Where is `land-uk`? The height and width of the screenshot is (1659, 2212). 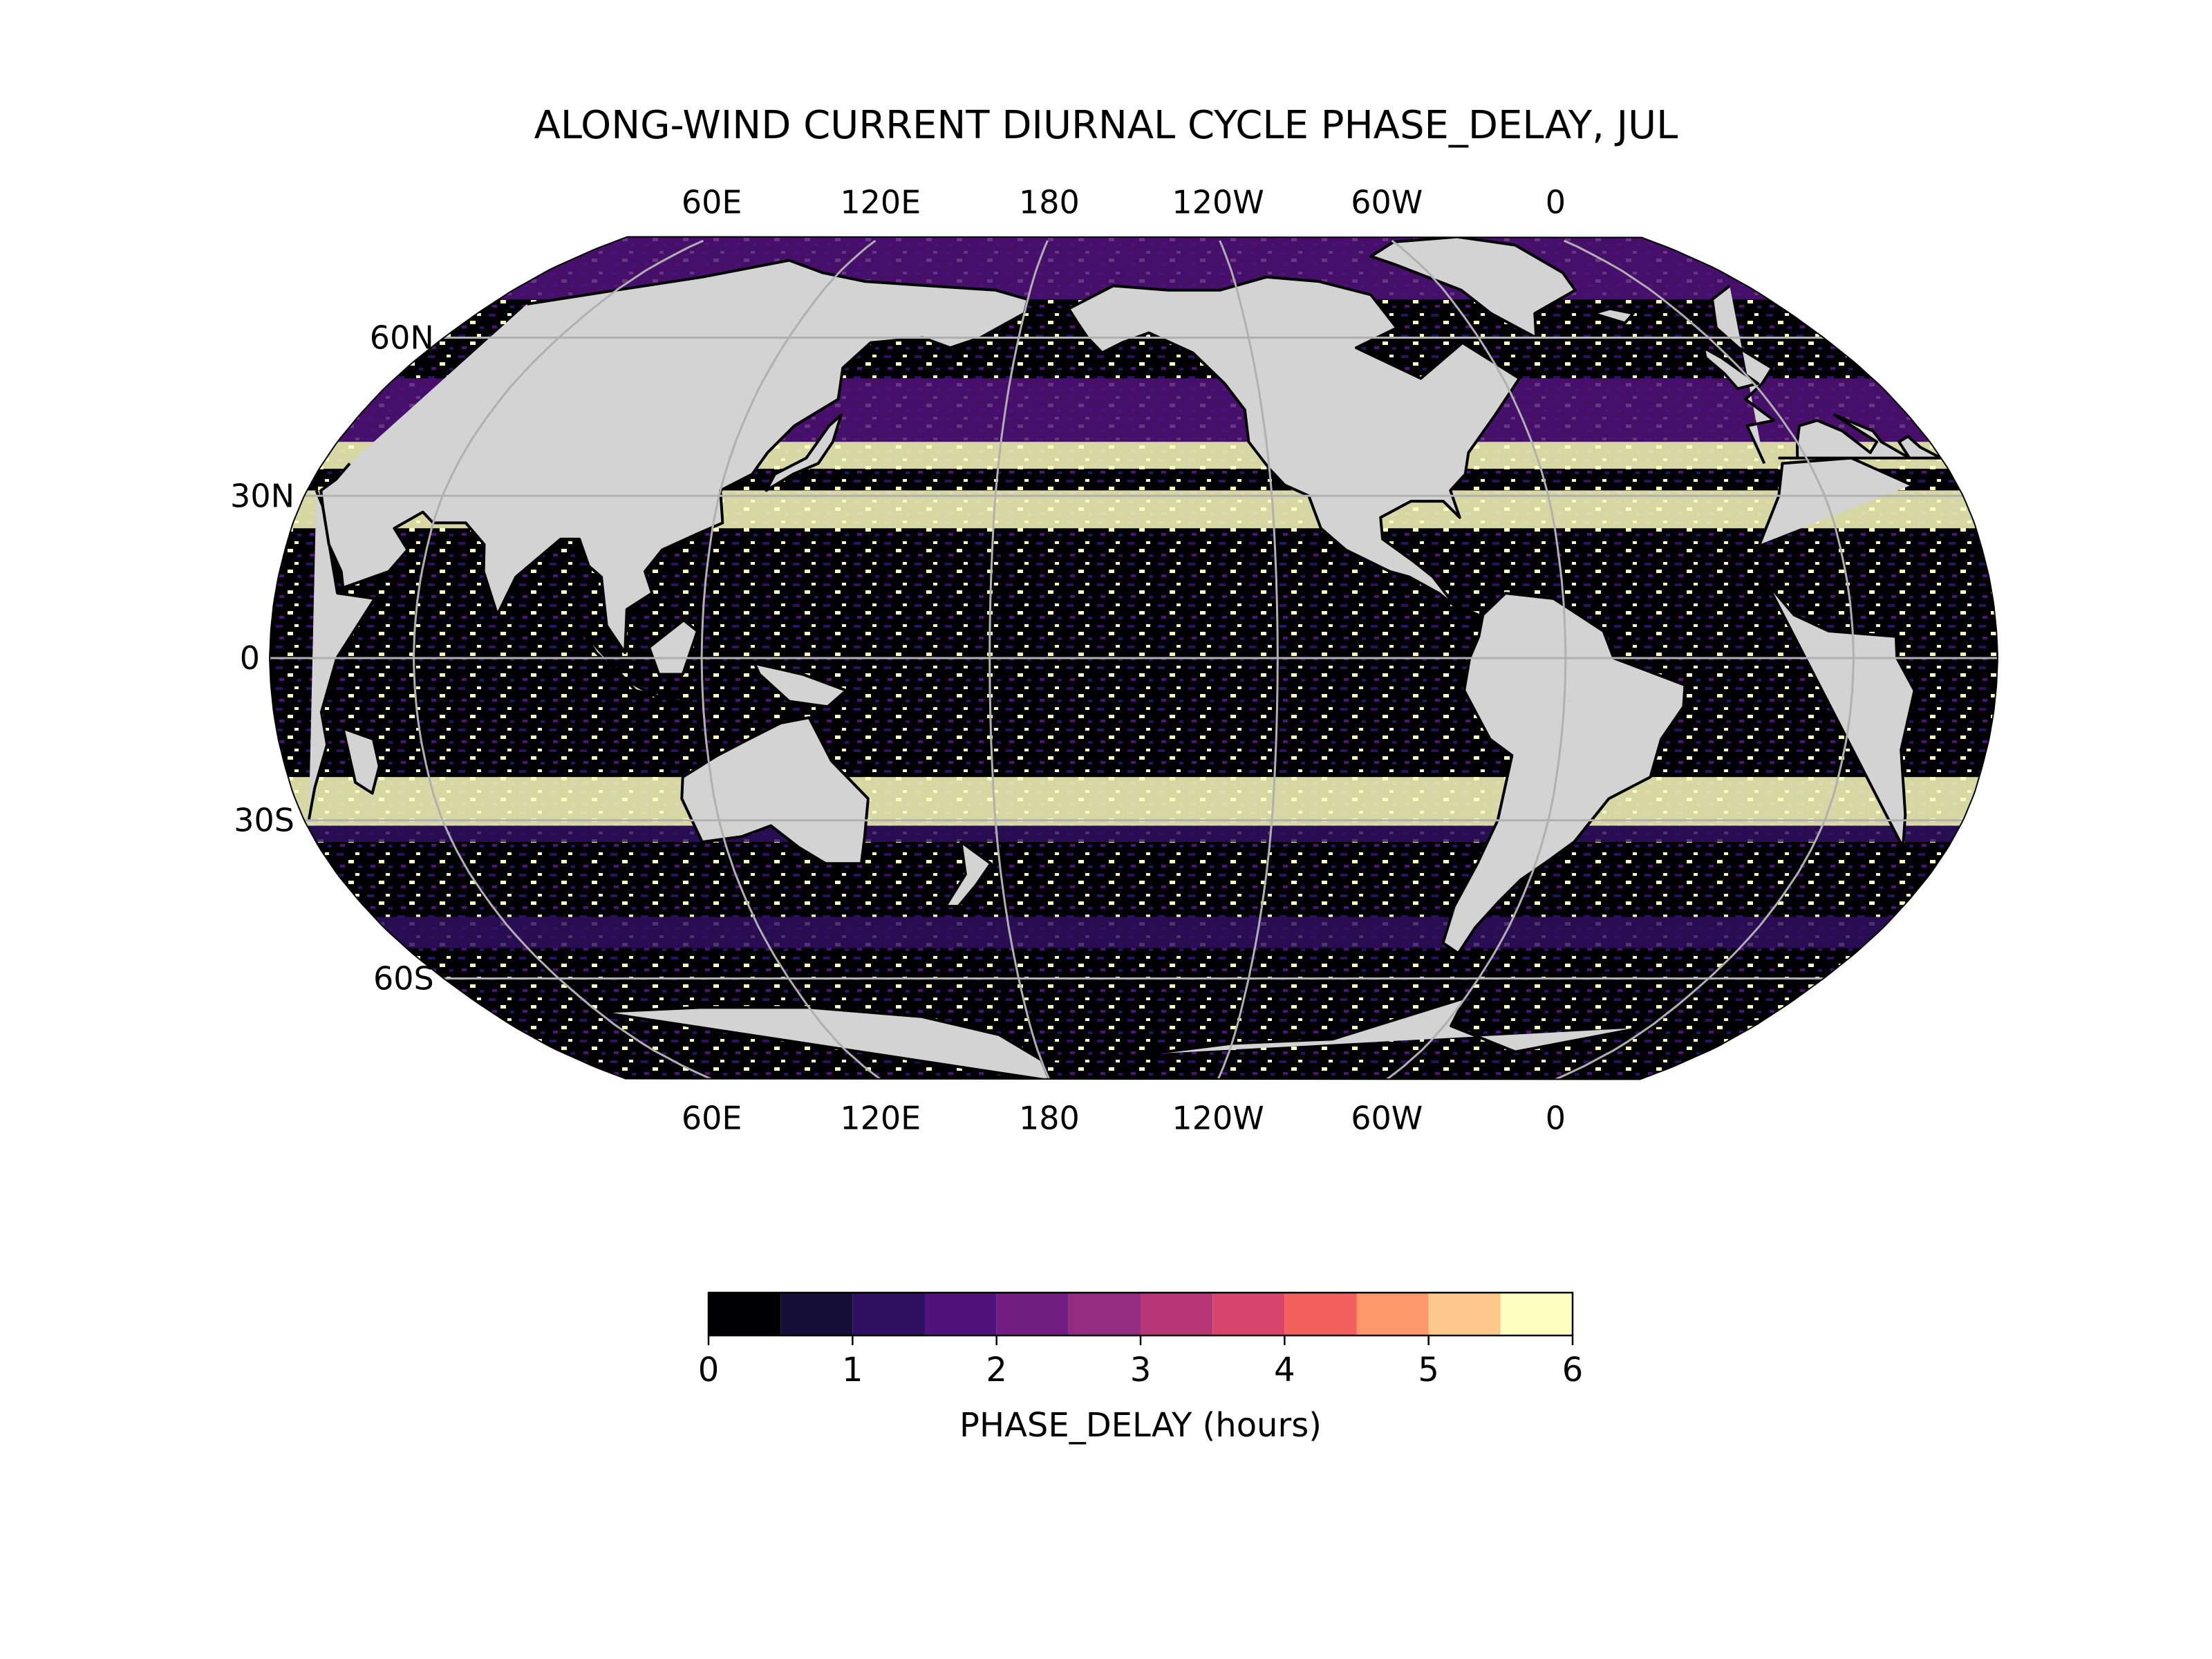
land-uk is located at coordinates (1731, 368).